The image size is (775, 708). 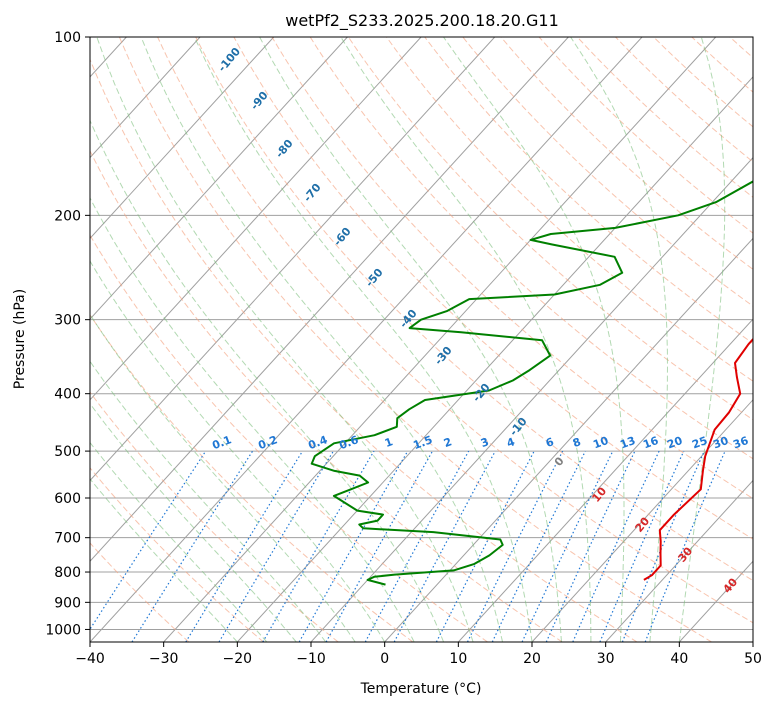 I want to click on mixing-ratio-label: 20, so click(x=674, y=443).